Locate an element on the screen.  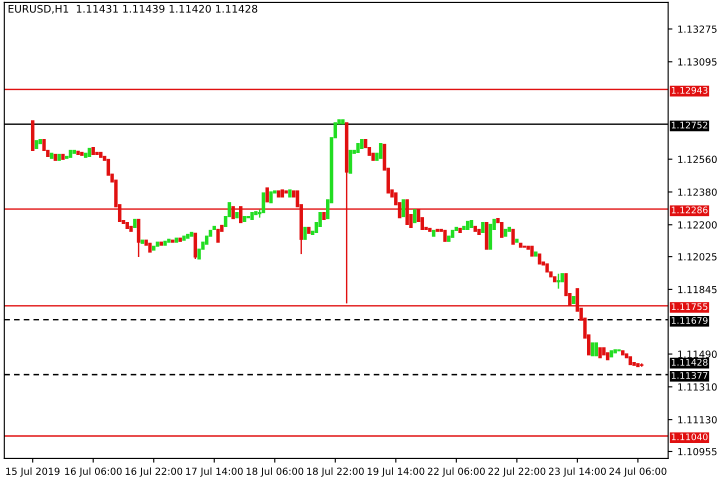
x-tick-label: 17 Jul 14:00 is located at coordinates (214, 472).